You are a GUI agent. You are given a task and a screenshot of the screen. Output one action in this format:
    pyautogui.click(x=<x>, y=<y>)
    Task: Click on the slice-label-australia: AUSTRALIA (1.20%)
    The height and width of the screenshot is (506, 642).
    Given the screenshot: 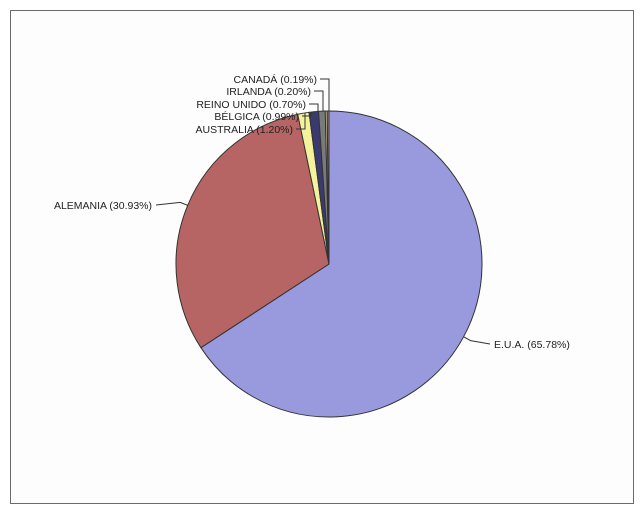 What is the action you would take?
    pyautogui.click(x=244, y=130)
    